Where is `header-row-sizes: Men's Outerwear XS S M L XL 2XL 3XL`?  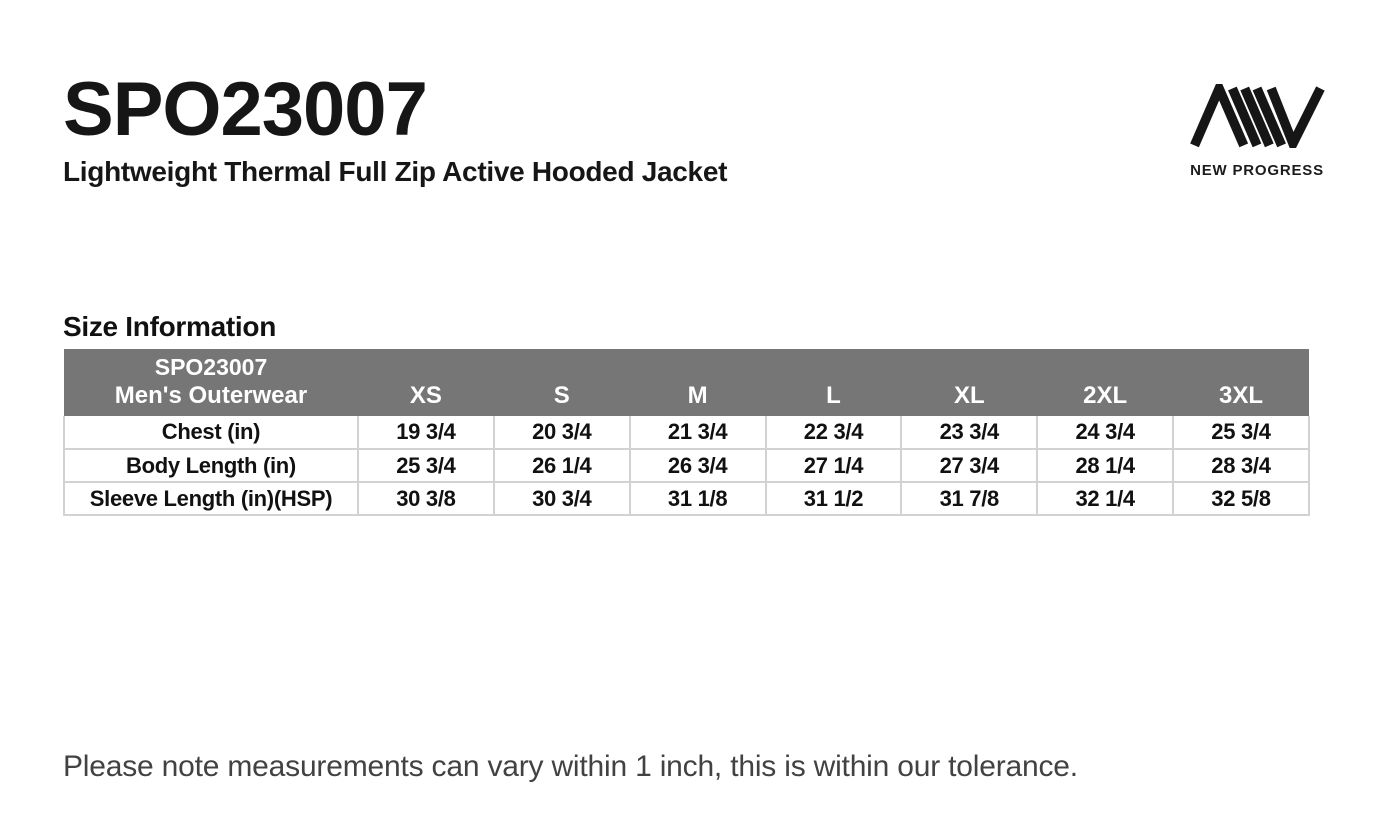
header-row-sizes: Men's Outerwear XS S M L XL 2XL 3XL is located at coordinates (686, 398).